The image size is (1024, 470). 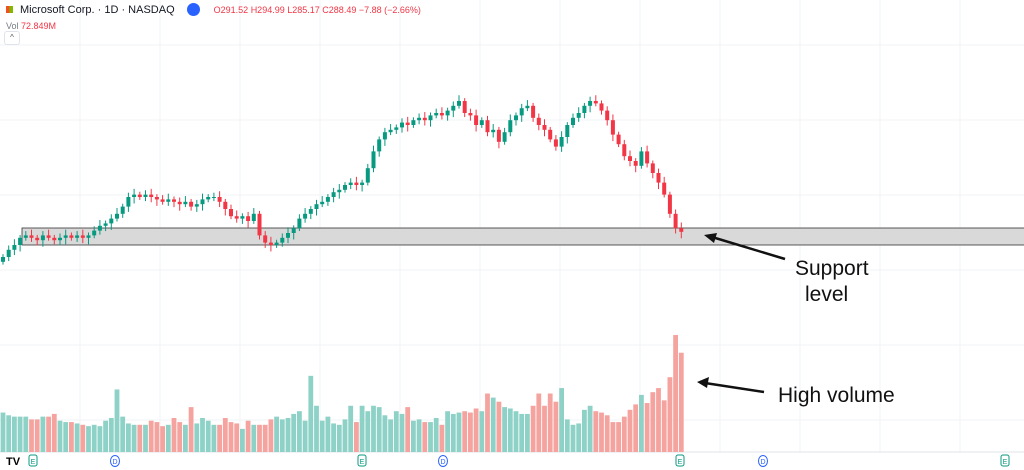 I want to click on symbol-title: Microsoft Corp. · 1D · NASDAQ, so click(x=97, y=9).